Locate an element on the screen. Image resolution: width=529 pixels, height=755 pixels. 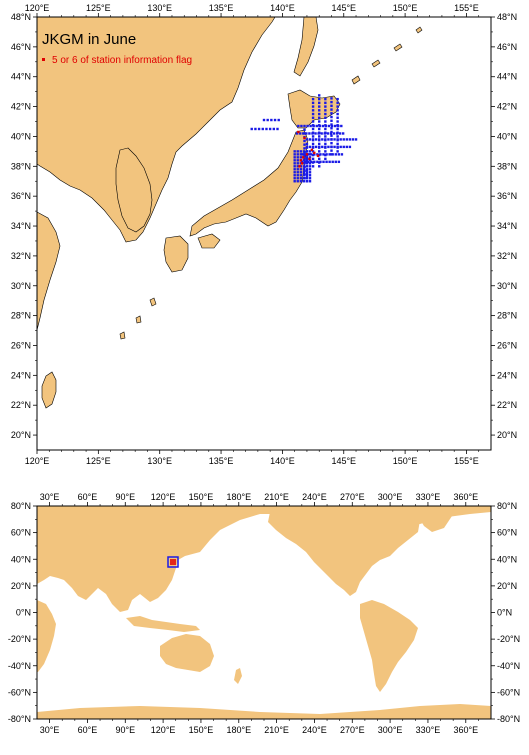
lon-tick-label: 140°E is located at coordinates (282, 8).